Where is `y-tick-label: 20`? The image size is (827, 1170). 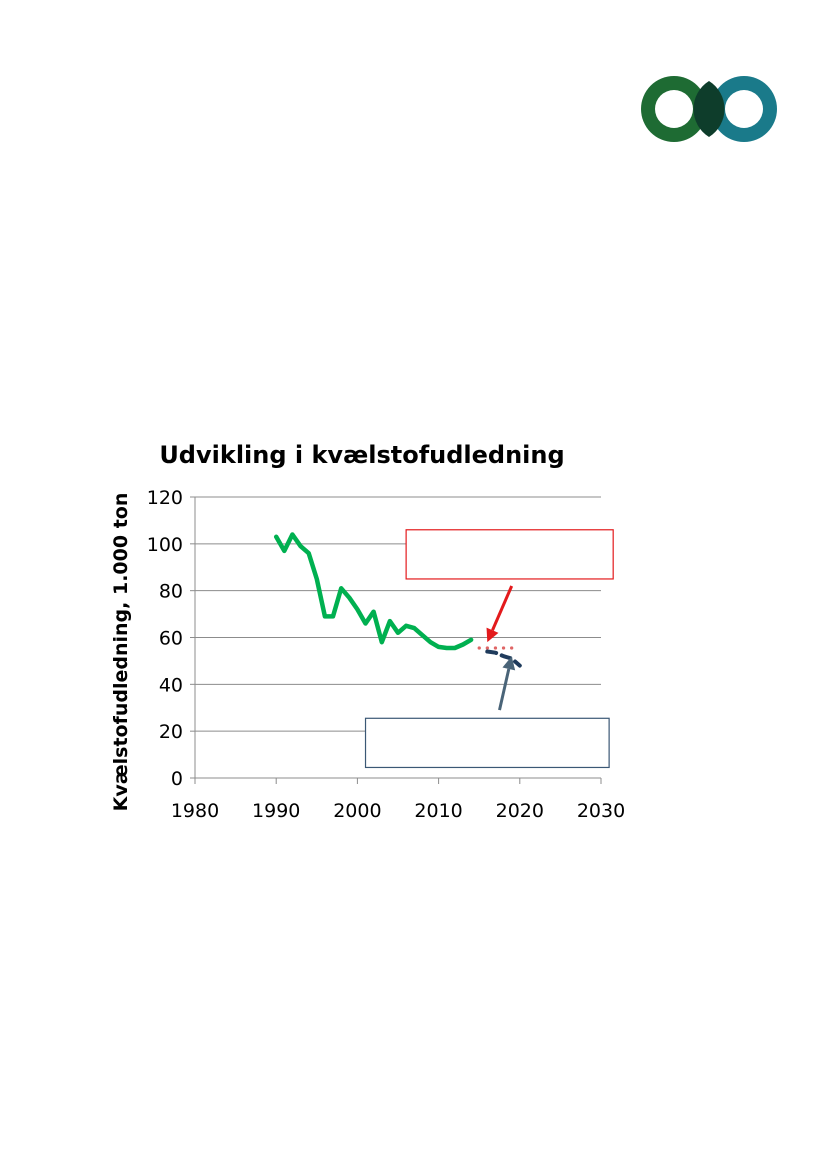
y-tick-label: 20 is located at coordinates (171, 732).